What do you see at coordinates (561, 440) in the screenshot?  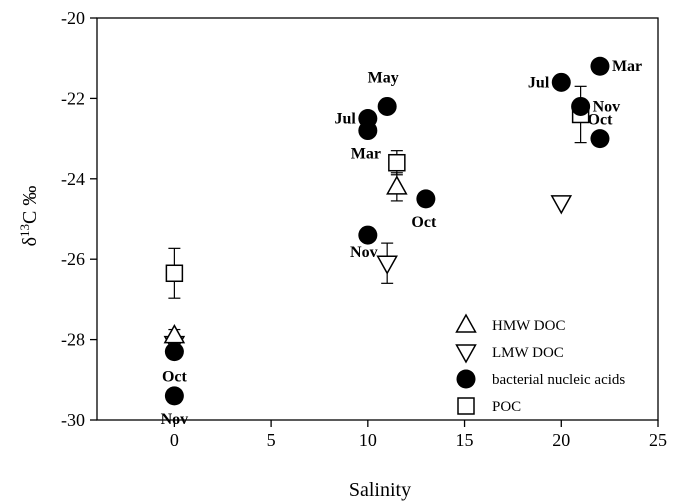 I see `x-tick-label: 20` at bounding box center [561, 440].